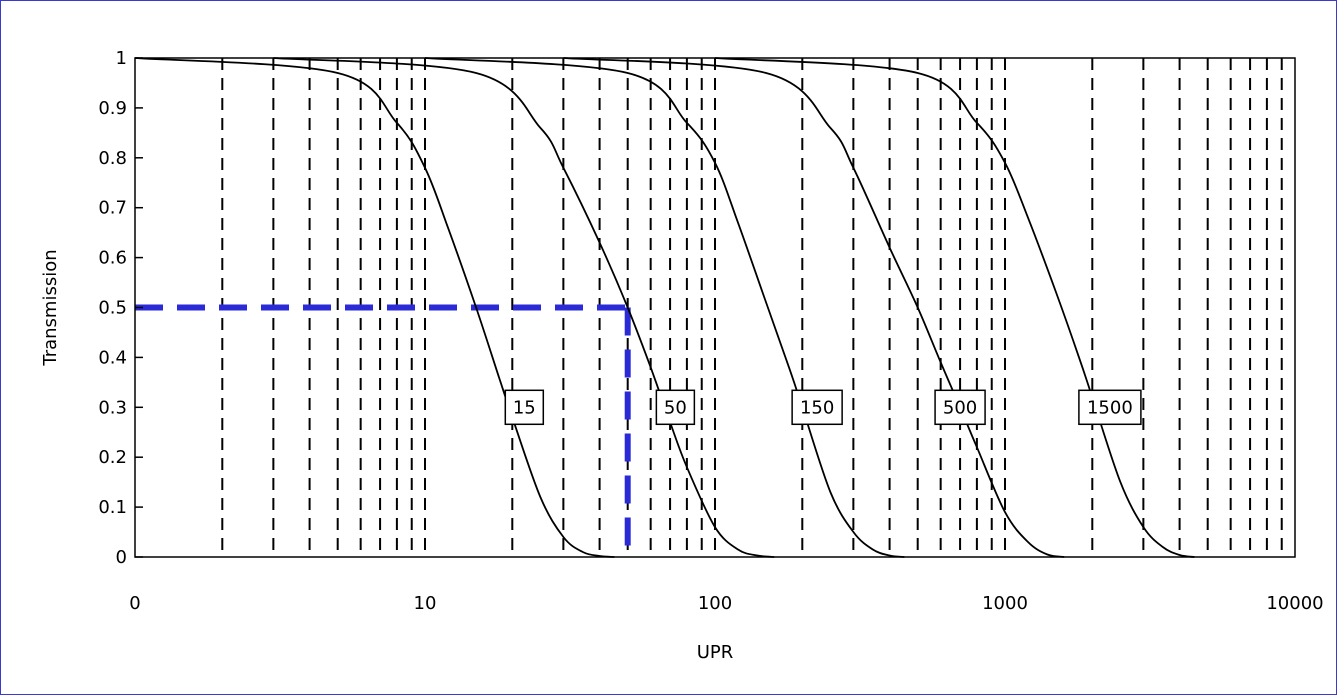 This screenshot has height=695, width=1337. What do you see at coordinates (715, 603) in the screenshot?
I see `x-tick-label: 100` at bounding box center [715, 603].